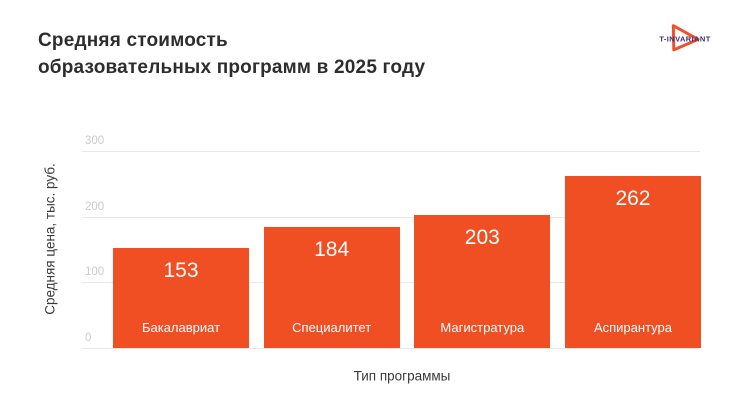  I want to click on x-axis-title: Тип программы, so click(402, 376).